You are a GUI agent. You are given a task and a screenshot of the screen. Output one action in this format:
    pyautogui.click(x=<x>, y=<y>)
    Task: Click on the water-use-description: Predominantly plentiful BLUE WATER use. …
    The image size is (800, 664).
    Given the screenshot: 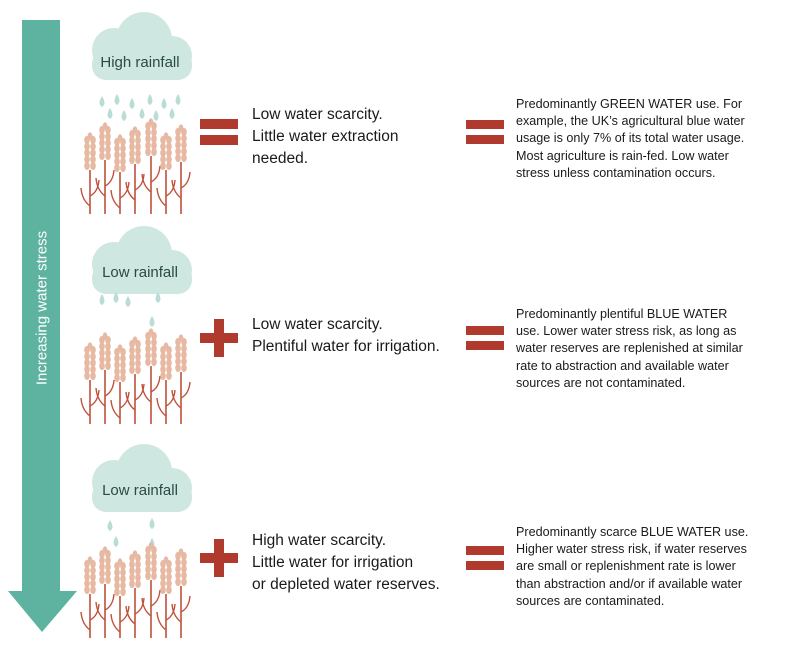 What is the action you would take?
    pyautogui.click(x=652, y=349)
    